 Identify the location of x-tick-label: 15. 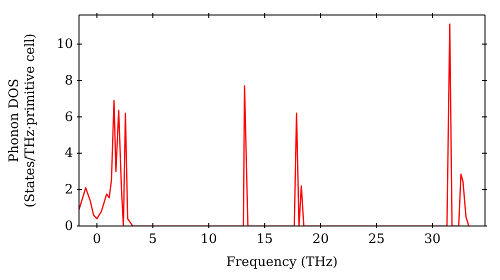
(264, 239).